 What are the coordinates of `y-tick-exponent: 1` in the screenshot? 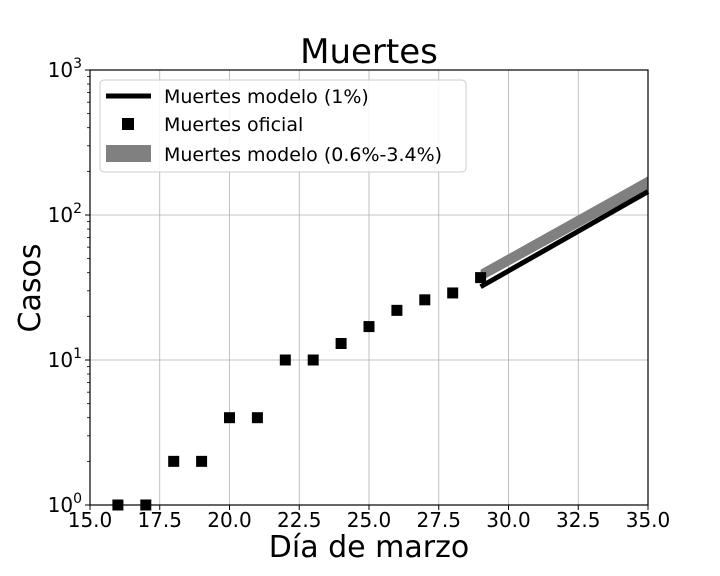 It's located at (77, 354).